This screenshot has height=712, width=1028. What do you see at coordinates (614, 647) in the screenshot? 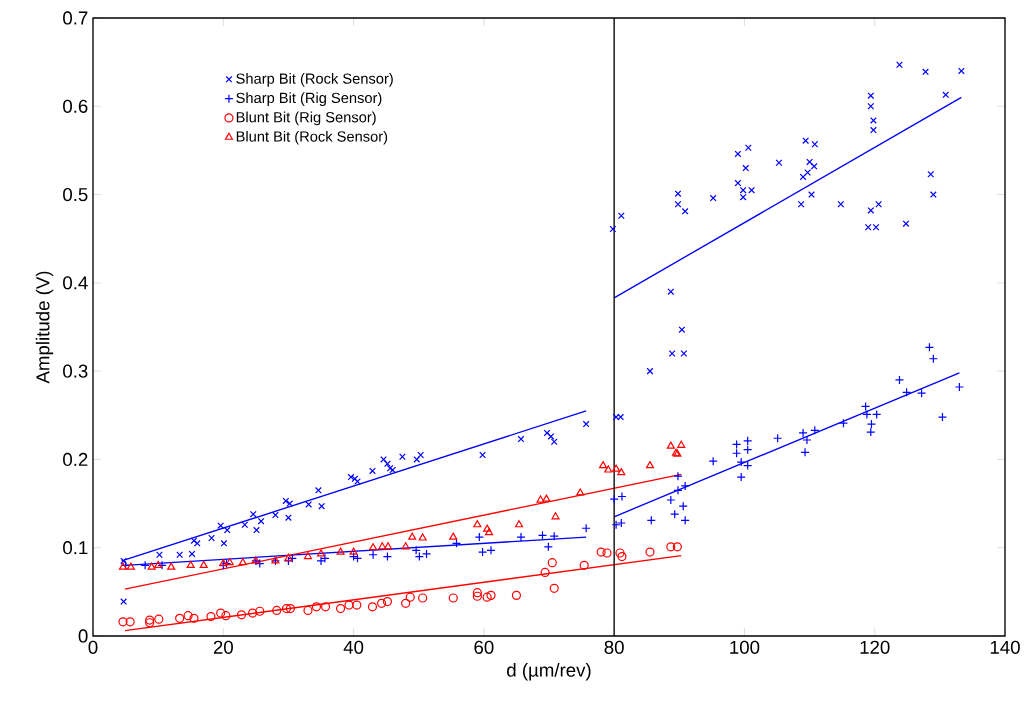
I see `x-tick-label: 80` at bounding box center [614, 647].